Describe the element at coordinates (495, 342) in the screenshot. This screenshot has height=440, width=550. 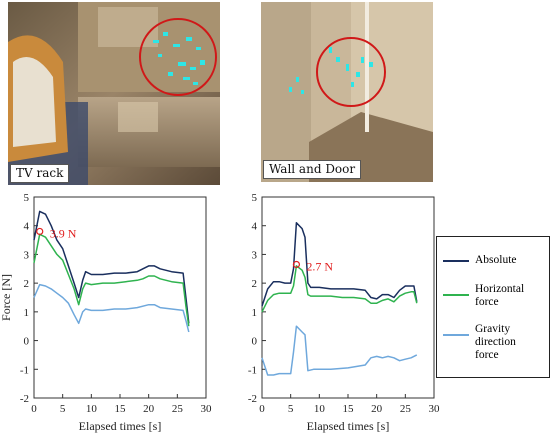
I see `legend-label-gravity: Gravity direction force` at that location.